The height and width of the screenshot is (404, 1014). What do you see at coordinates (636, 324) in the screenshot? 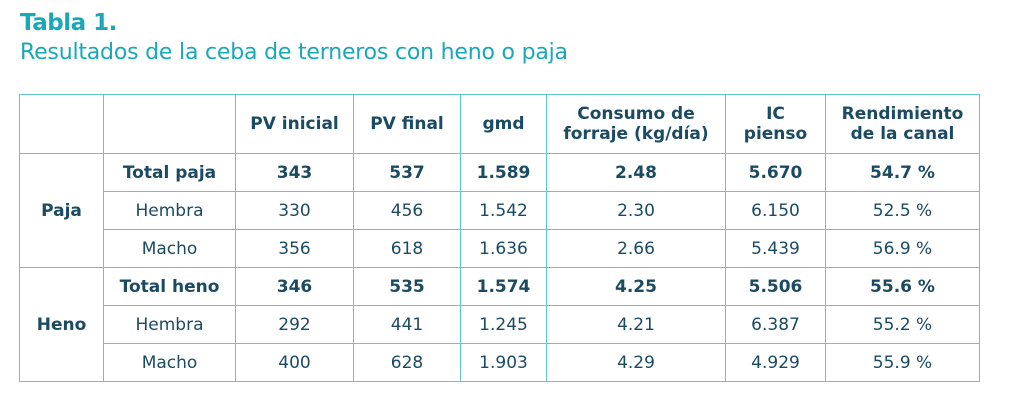
I see `cell-consumo: 4.21` at bounding box center [636, 324].